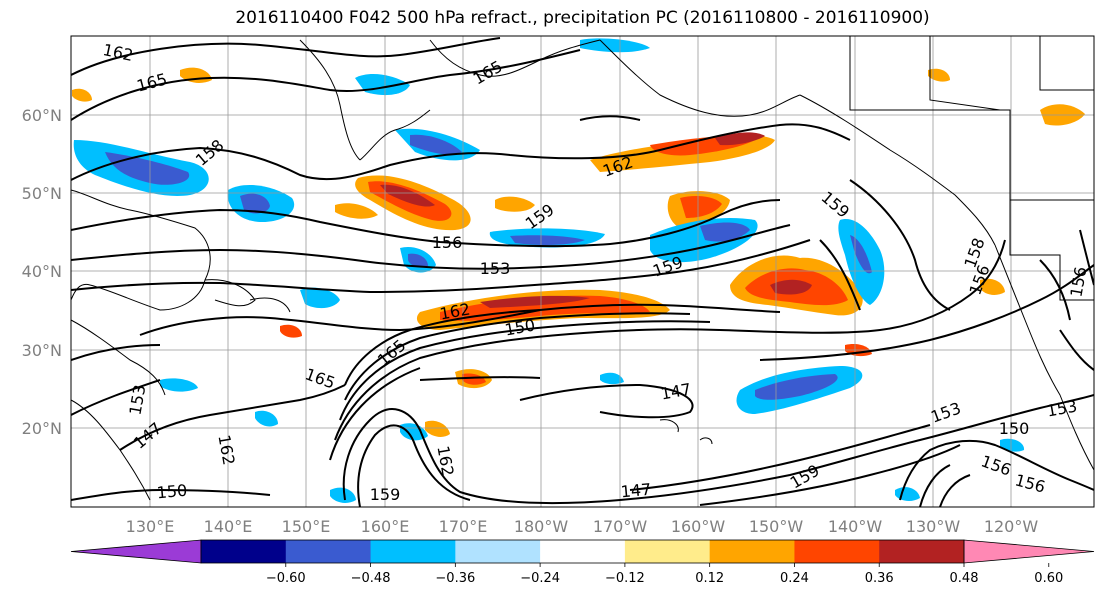 The width and height of the screenshot is (1105, 601). What do you see at coordinates (855, 526) in the screenshot?
I see `longitude-label: 140°W` at bounding box center [855, 526].